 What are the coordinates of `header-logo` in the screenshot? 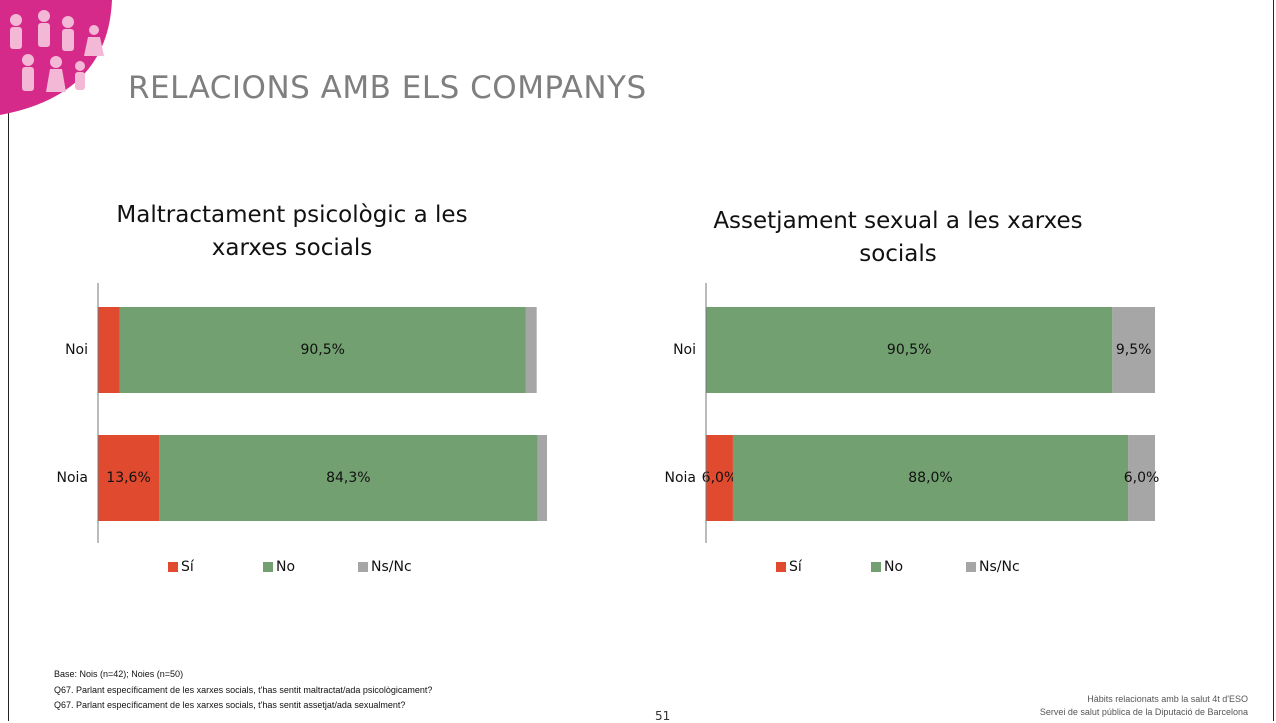 It's located at (56, 57).